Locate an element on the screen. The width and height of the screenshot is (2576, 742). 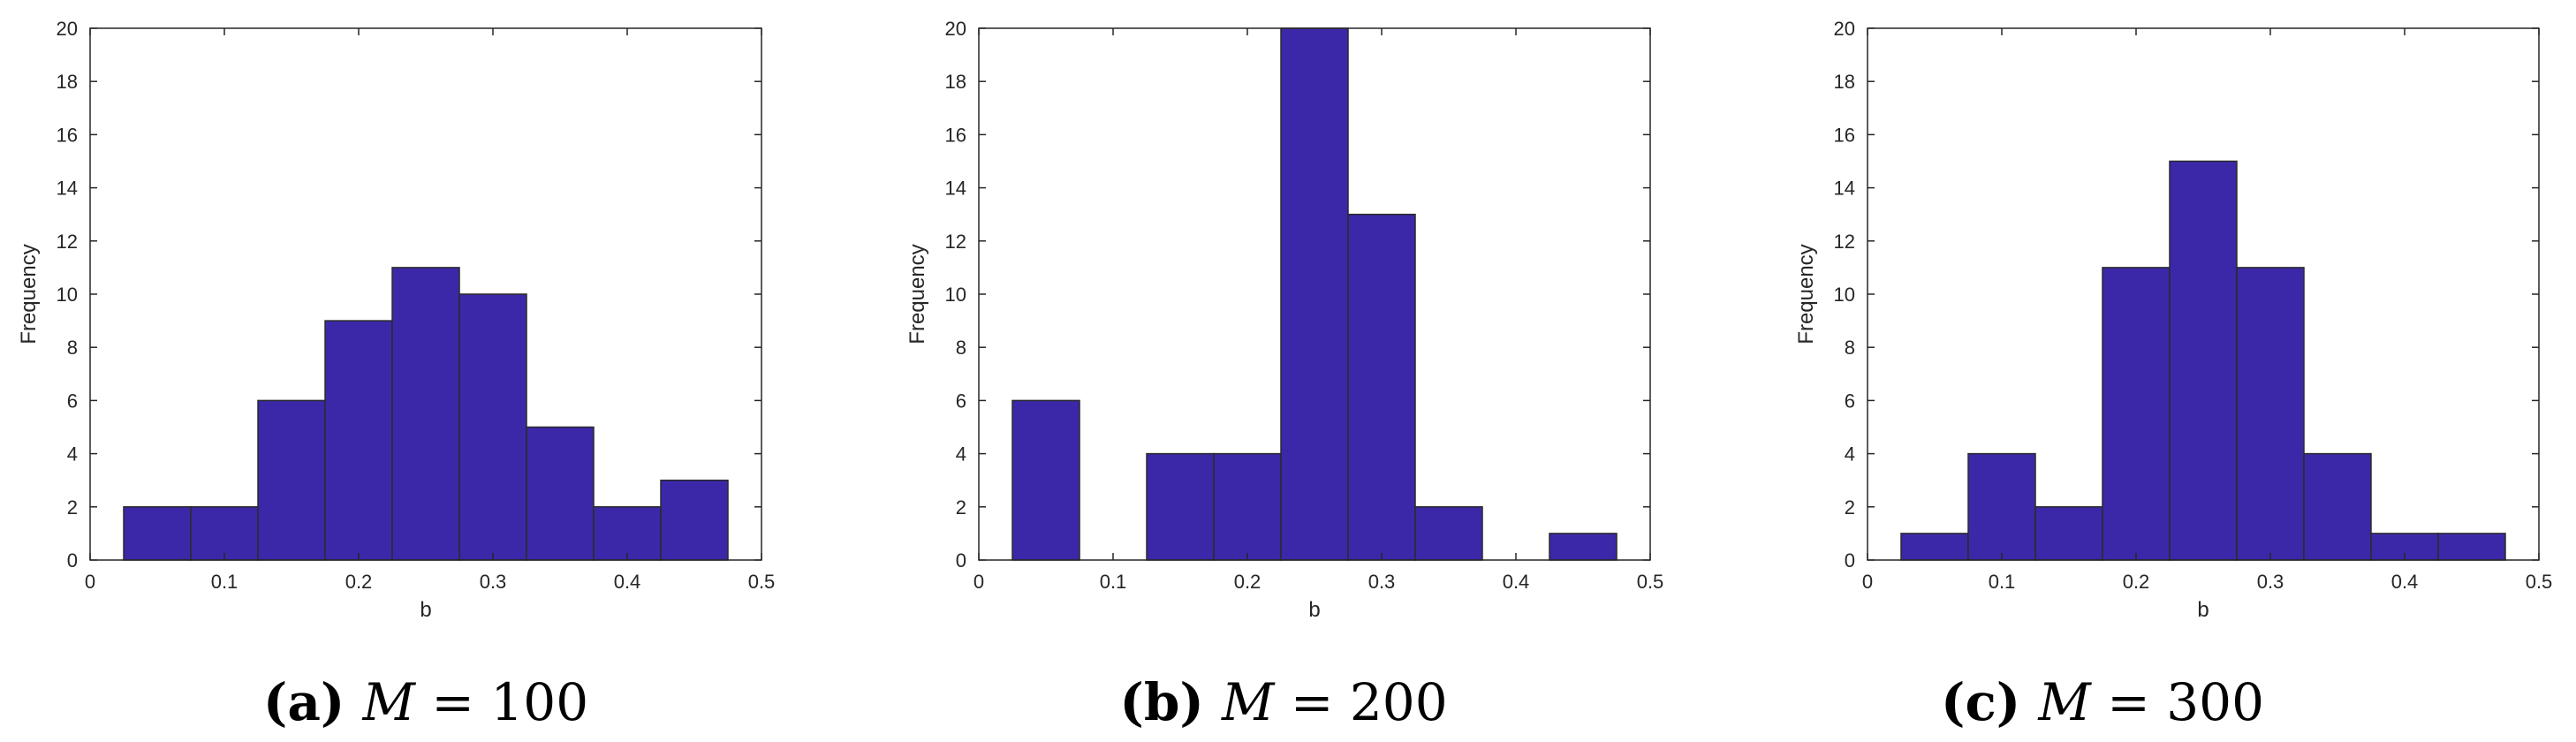
caption-letter: (b) is located at coordinates (1170, 702).